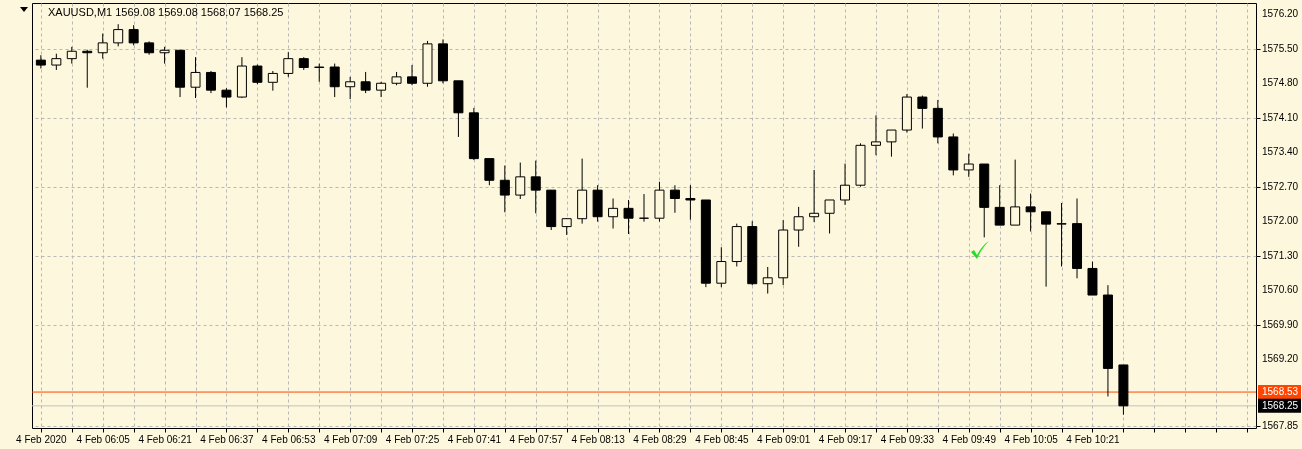  I want to click on x-tick-label: 4 Feb 07:41, so click(474, 439).